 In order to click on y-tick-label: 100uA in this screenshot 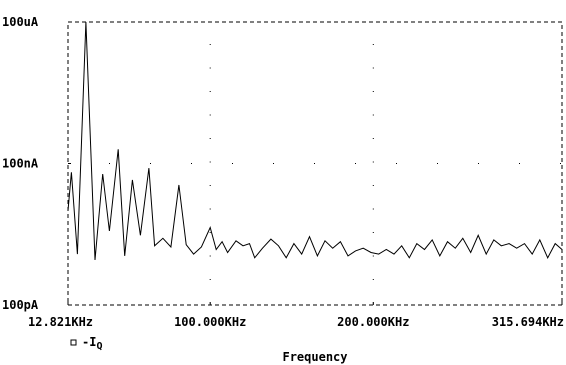, I will do `click(20, 22)`.